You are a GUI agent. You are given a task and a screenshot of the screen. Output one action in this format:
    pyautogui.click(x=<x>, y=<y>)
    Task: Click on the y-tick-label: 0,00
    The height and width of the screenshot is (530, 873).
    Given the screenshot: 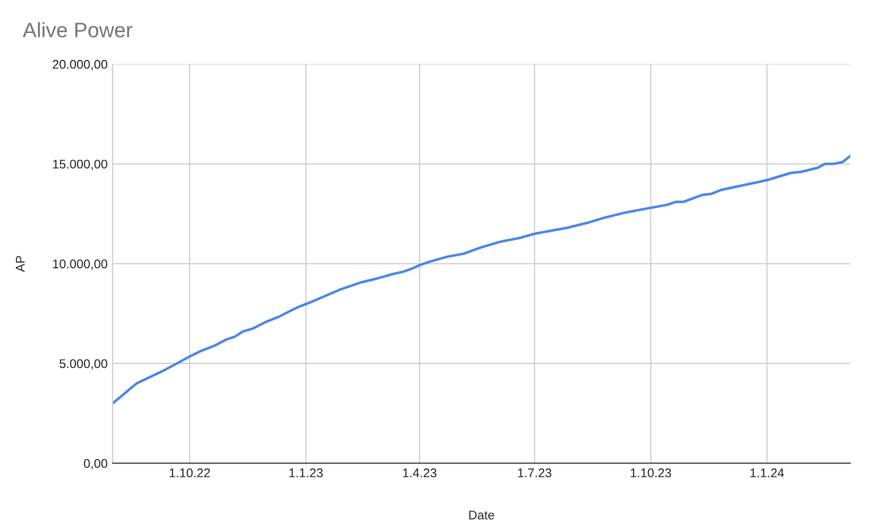 What is the action you would take?
    pyautogui.click(x=96, y=464)
    